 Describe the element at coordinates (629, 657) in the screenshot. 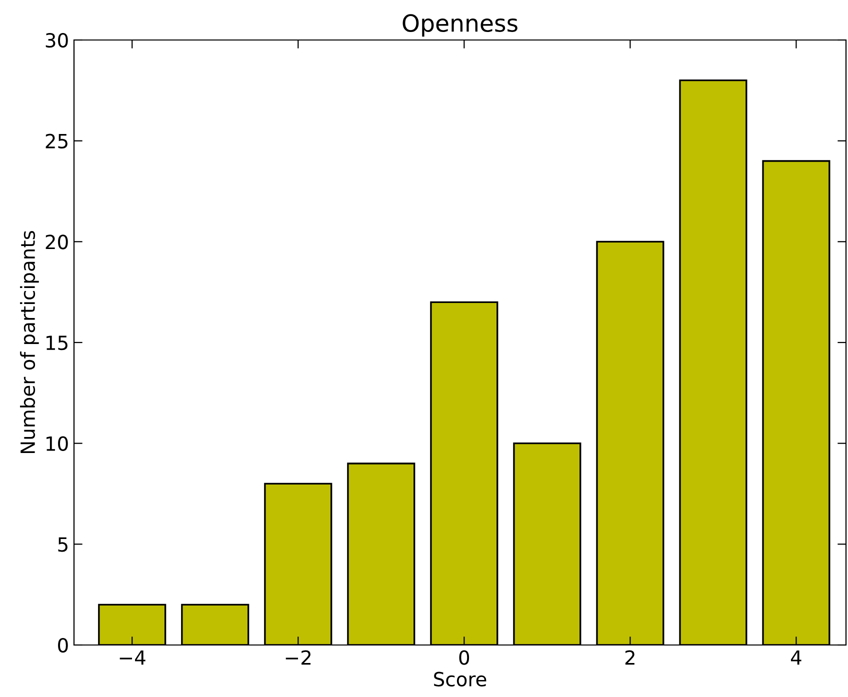

I see `x-tick-label: 2` at that location.